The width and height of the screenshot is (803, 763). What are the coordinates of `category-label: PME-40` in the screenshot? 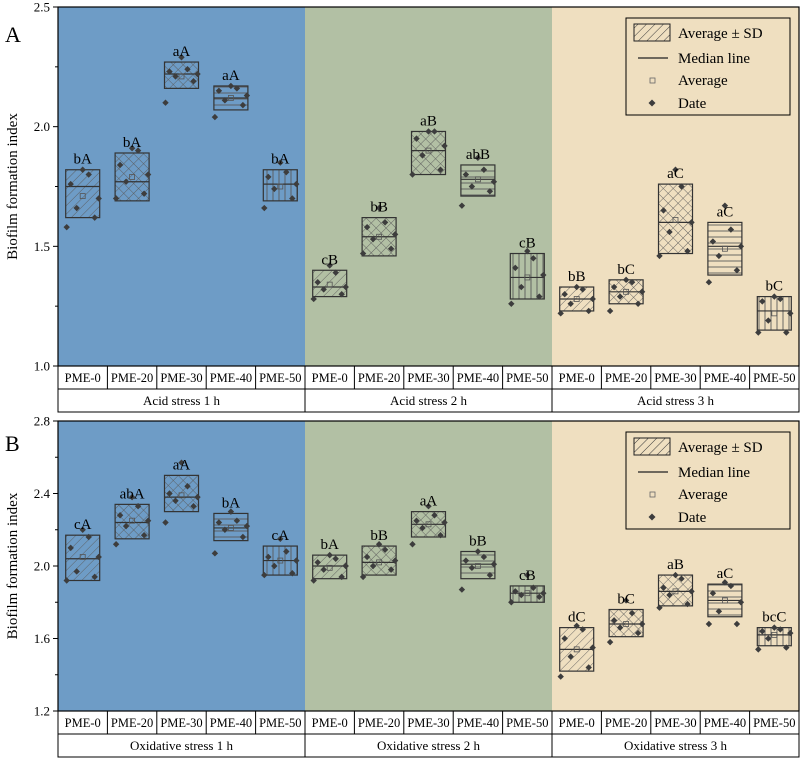 It's located at (231, 378).